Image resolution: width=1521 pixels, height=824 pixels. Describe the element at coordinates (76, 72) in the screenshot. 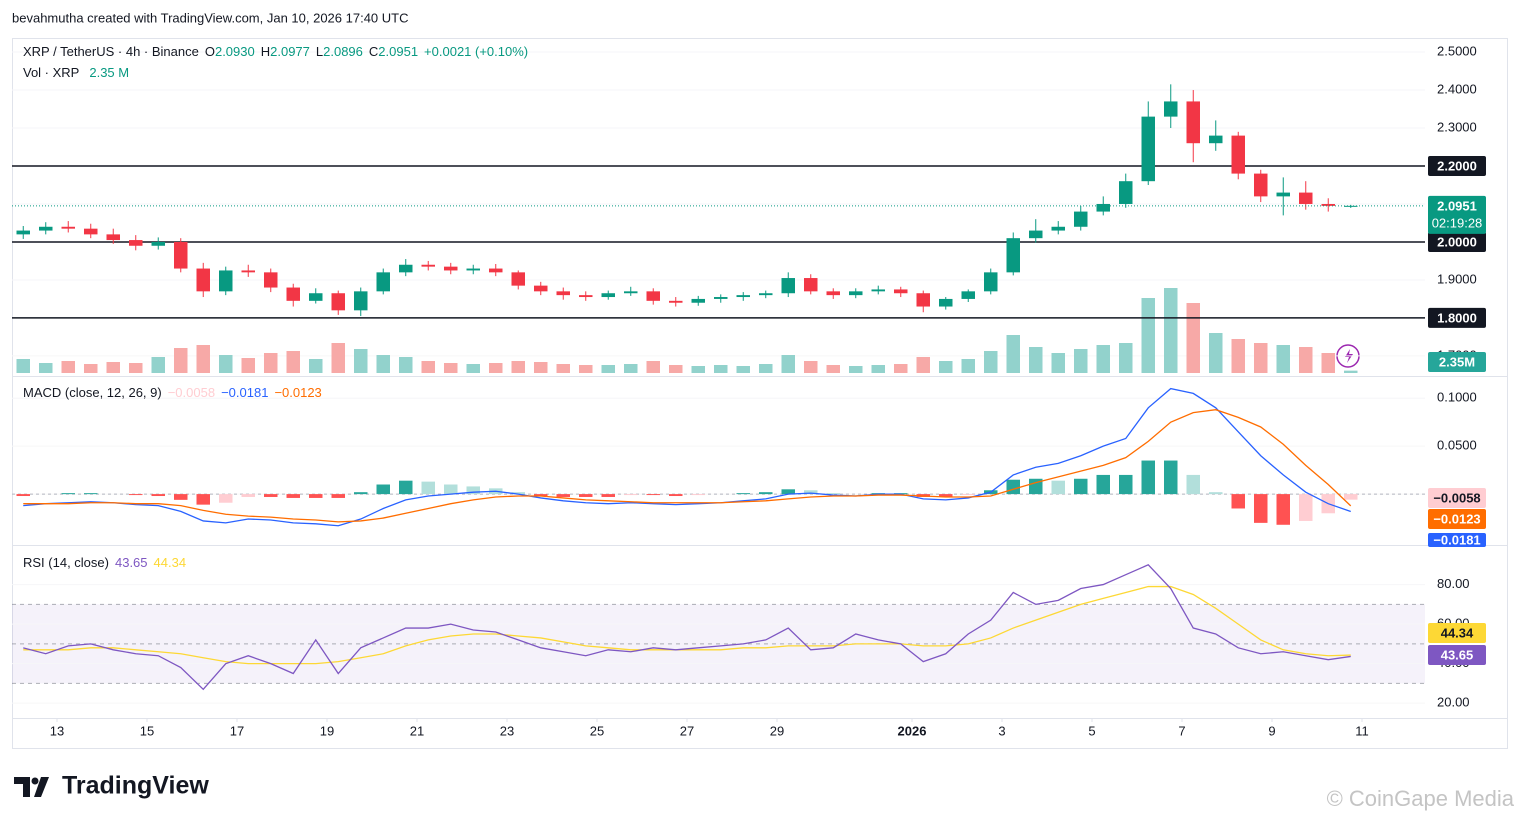

I see `volume-legend: Vol · XRP 2.35 M` at that location.